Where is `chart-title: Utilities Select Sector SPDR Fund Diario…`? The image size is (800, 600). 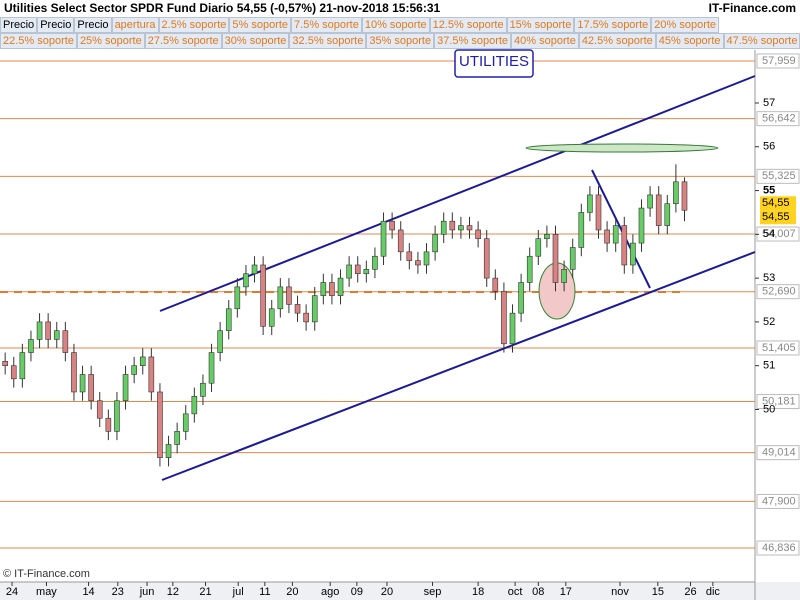 chart-title: Utilities Select Sector SPDR Fund Diario… is located at coordinates (222, 8).